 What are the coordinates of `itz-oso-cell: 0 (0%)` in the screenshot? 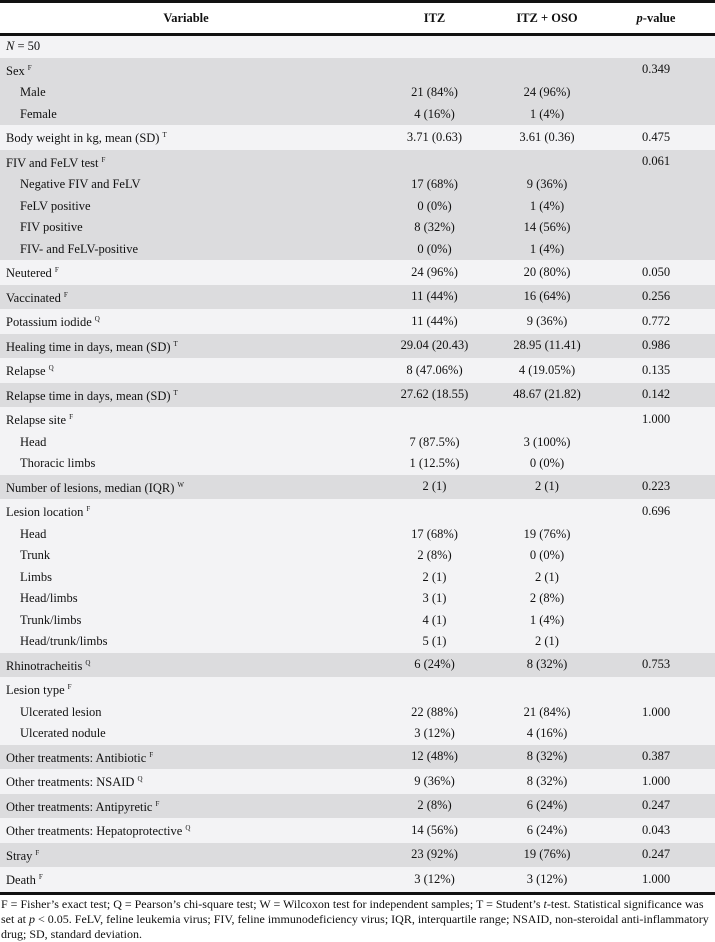 It's located at (547, 463).